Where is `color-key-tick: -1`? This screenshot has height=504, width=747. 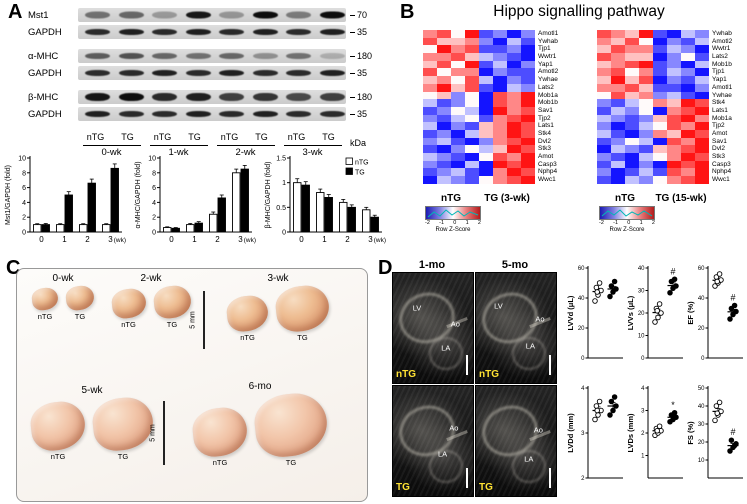
color-key-tick: -1 is located at coordinates (616, 223).